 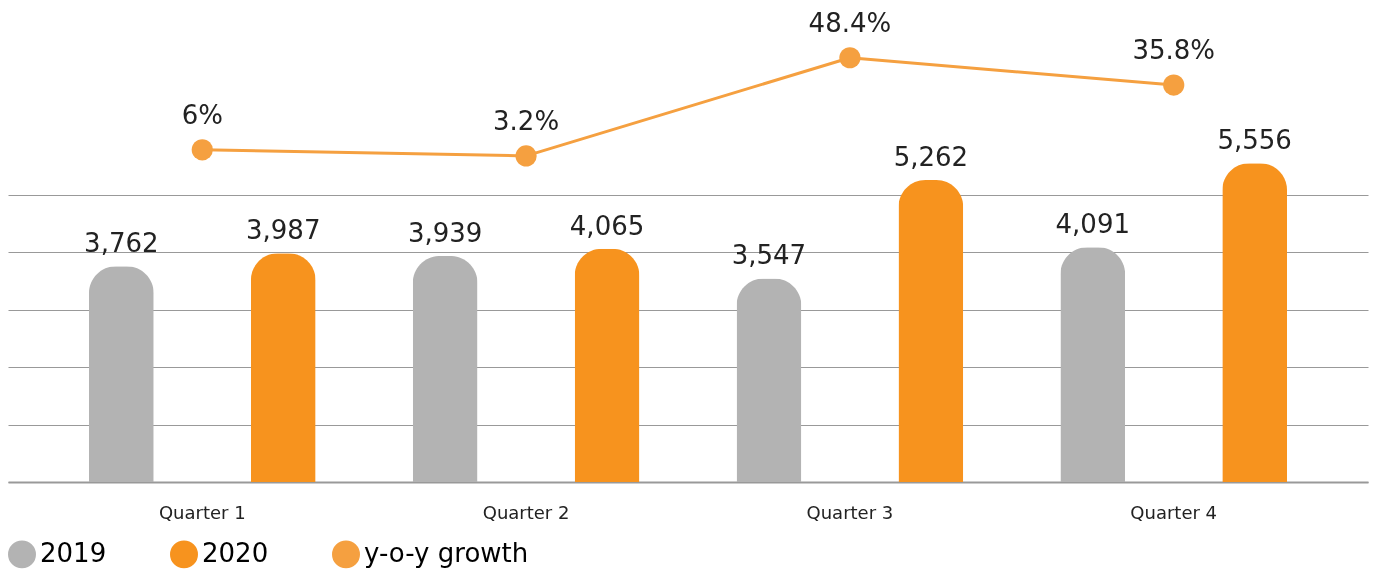 What do you see at coordinates (1254, 140) in the screenshot?
I see `data-label: 5,556` at bounding box center [1254, 140].